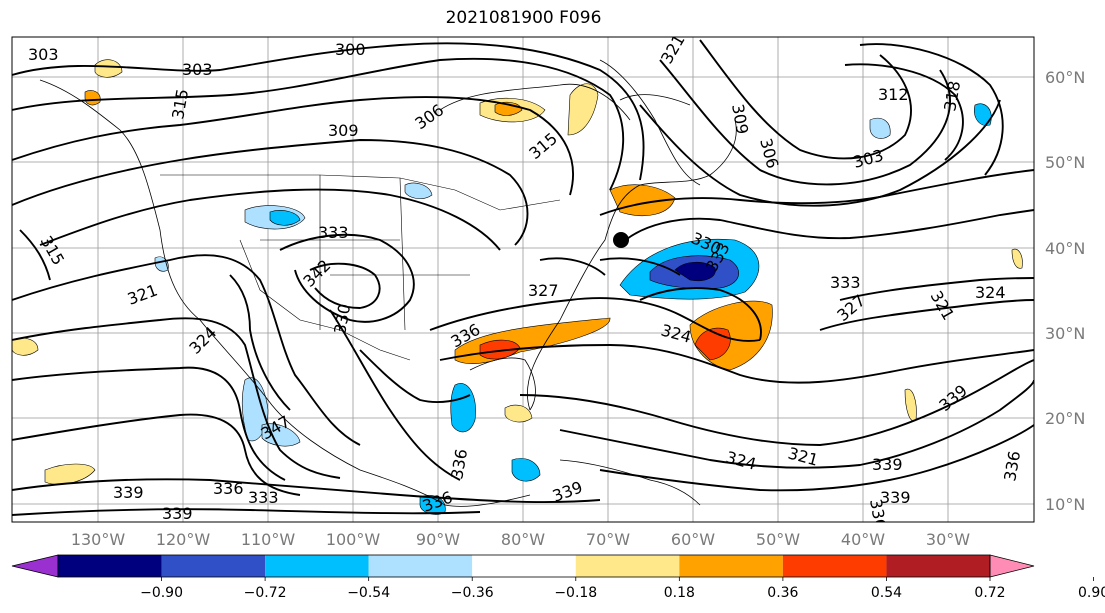 Image resolution: width=1105 pixels, height=613 pixels. I want to click on latitude-tick-label: 30°N, so click(1065, 333).